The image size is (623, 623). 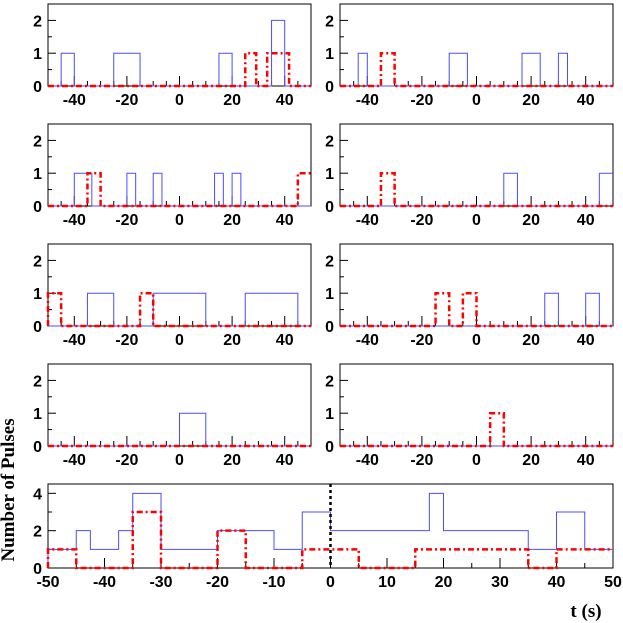 I want to click on panel-row4-left: -40 -20 0 20 40 0 1 2, so click(x=172, y=416).